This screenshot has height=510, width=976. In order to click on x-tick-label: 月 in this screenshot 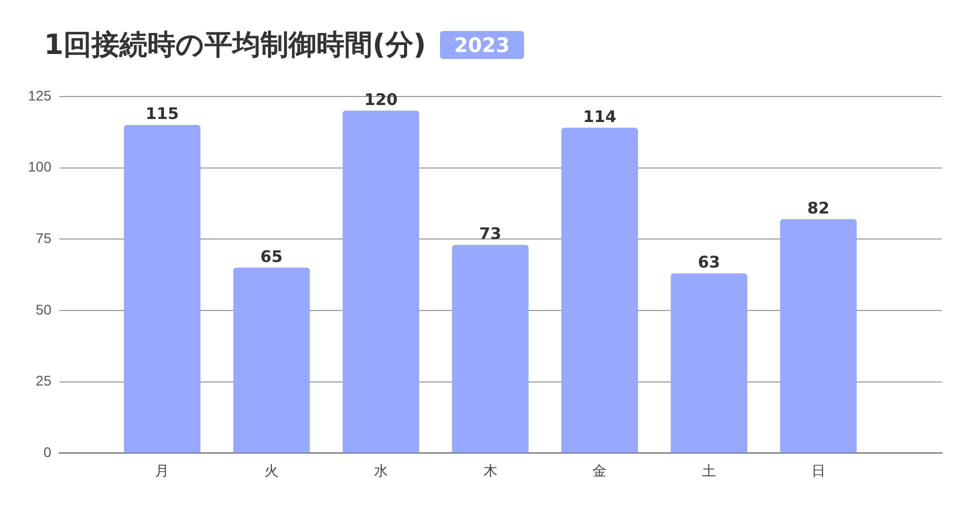, I will do `click(162, 470)`.